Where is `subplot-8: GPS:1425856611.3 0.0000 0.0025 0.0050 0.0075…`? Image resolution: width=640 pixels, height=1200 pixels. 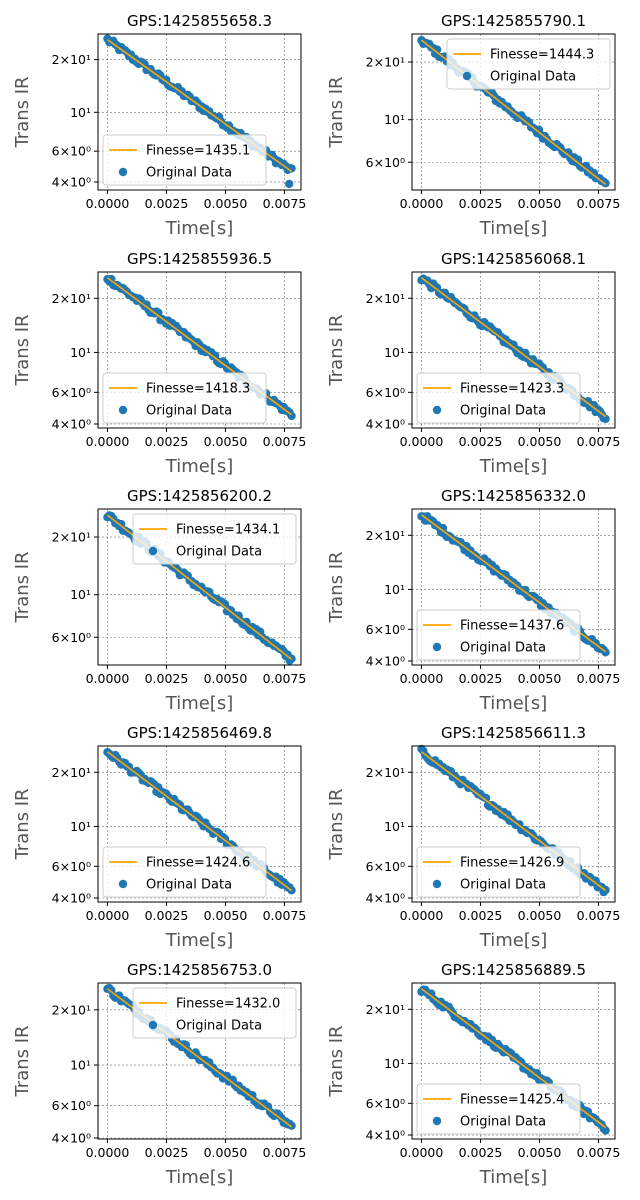 subplot-8: GPS:1425856611.3 0.0000 0.0025 0.0050 0.0075… is located at coordinates (473, 837).